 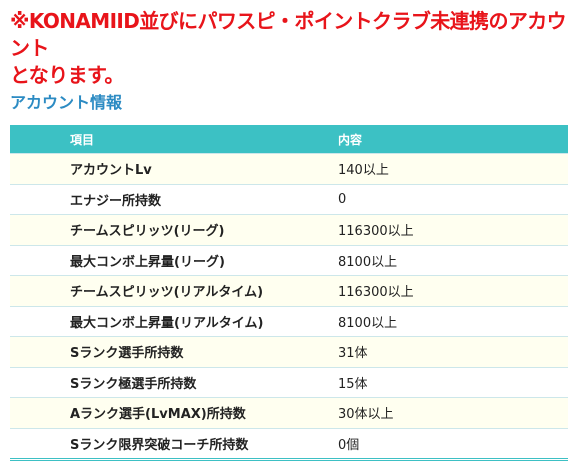 What do you see at coordinates (288, 34) in the screenshot?
I see `notice-line-1: ※KONAMIID並びにパワスピ・ポイントクラブ未連携のアカウント` at bounding box center [288, 34].